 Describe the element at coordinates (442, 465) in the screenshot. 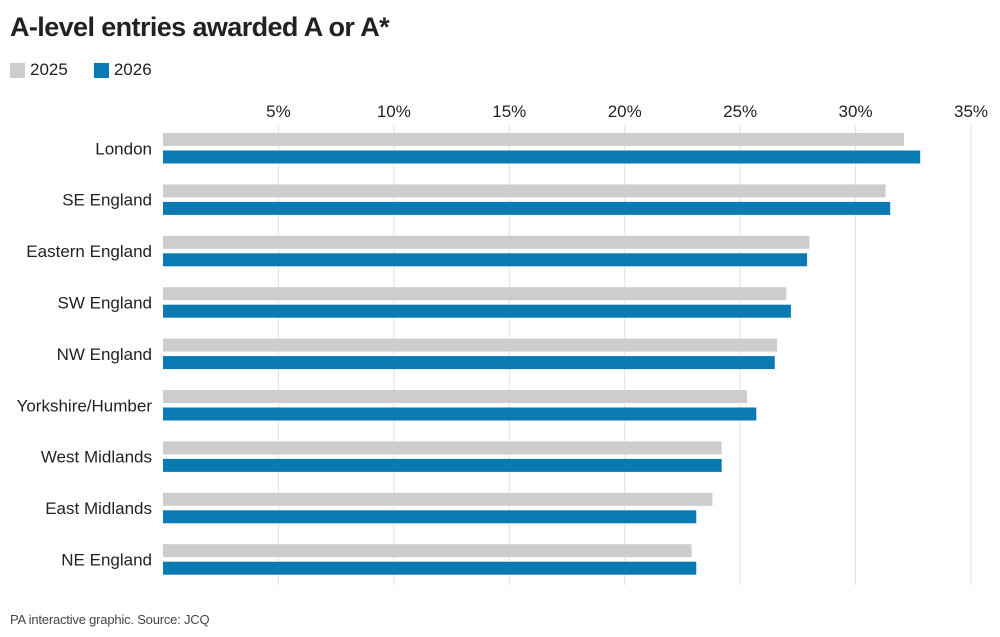

I see `bar-west-midlands-2026` at that location.